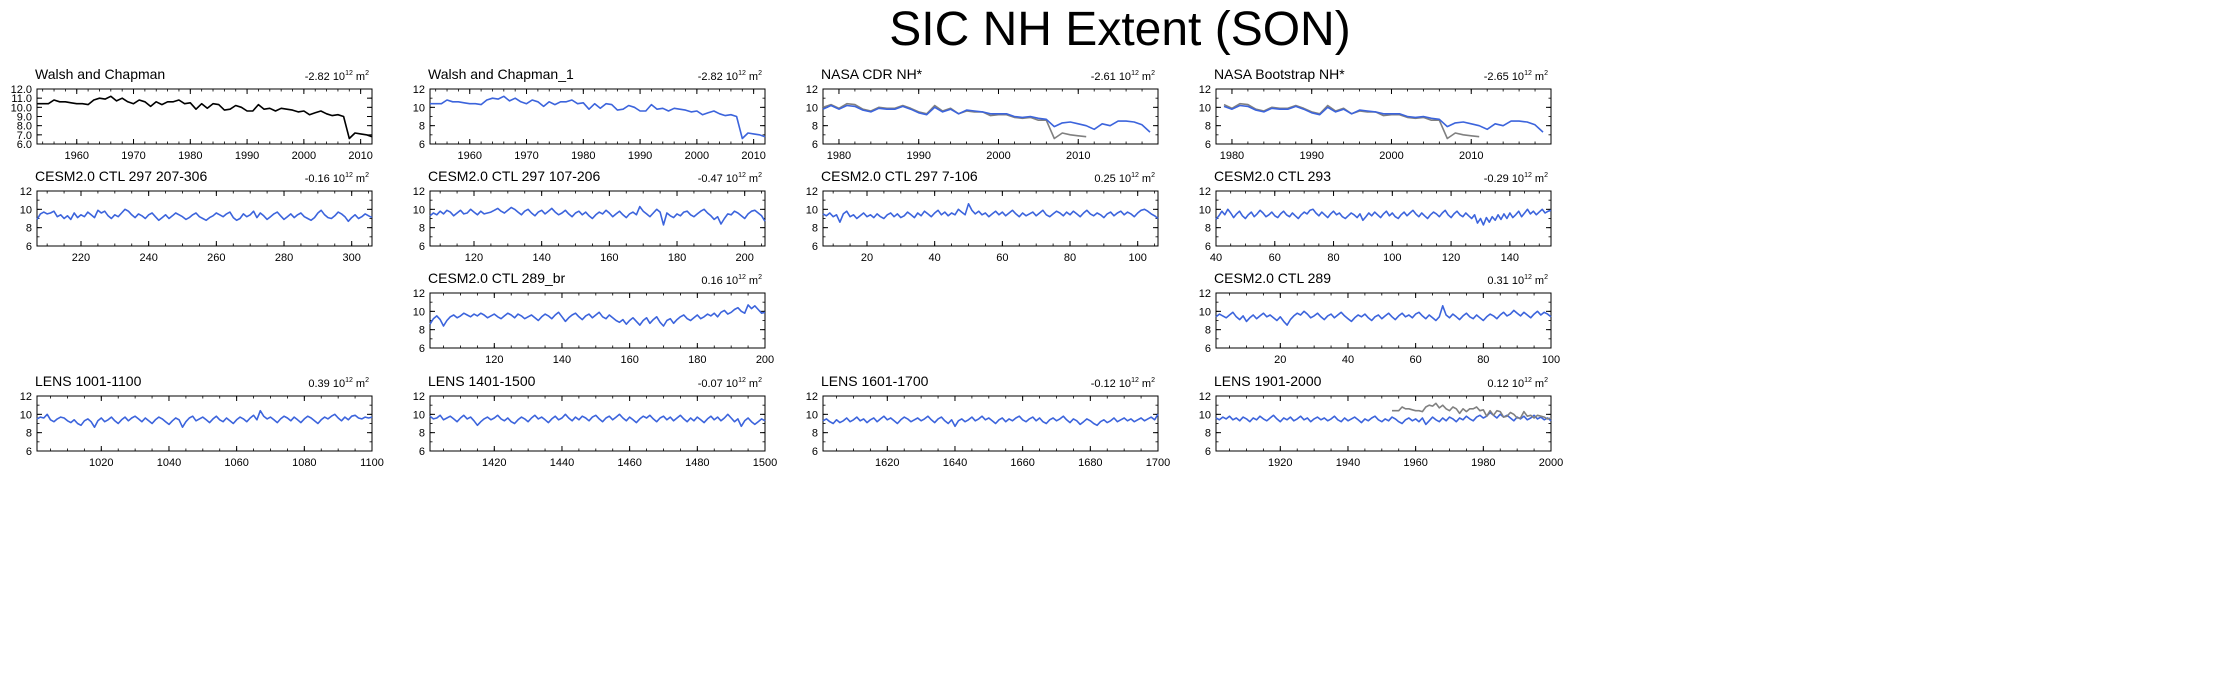 The image size is (2240, 681). What do you see at coordinates (1111, 384) in the screenshot?
I see `trend-value: -0.12 10` at bounding box center [1111, 384].